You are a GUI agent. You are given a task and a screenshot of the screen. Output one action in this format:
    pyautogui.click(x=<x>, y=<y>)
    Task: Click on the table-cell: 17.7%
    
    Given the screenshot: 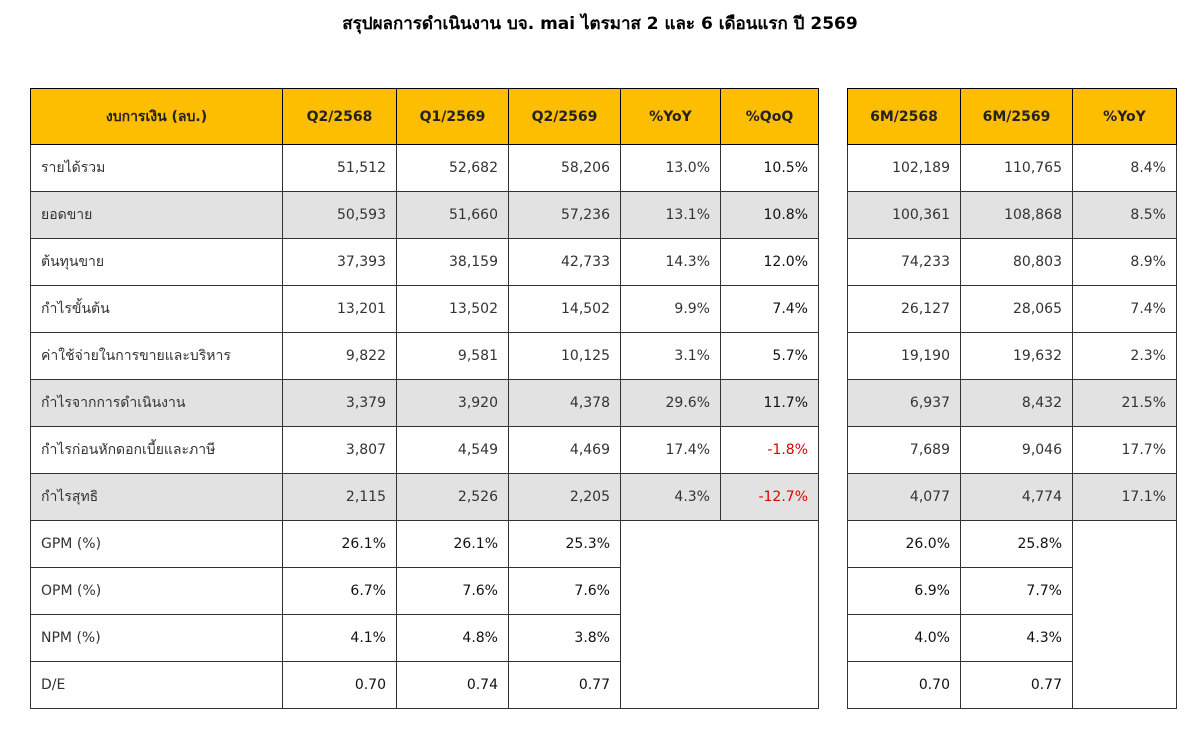 What is the action you would take?
    pyautogui.click(x=1124, y=450)
    